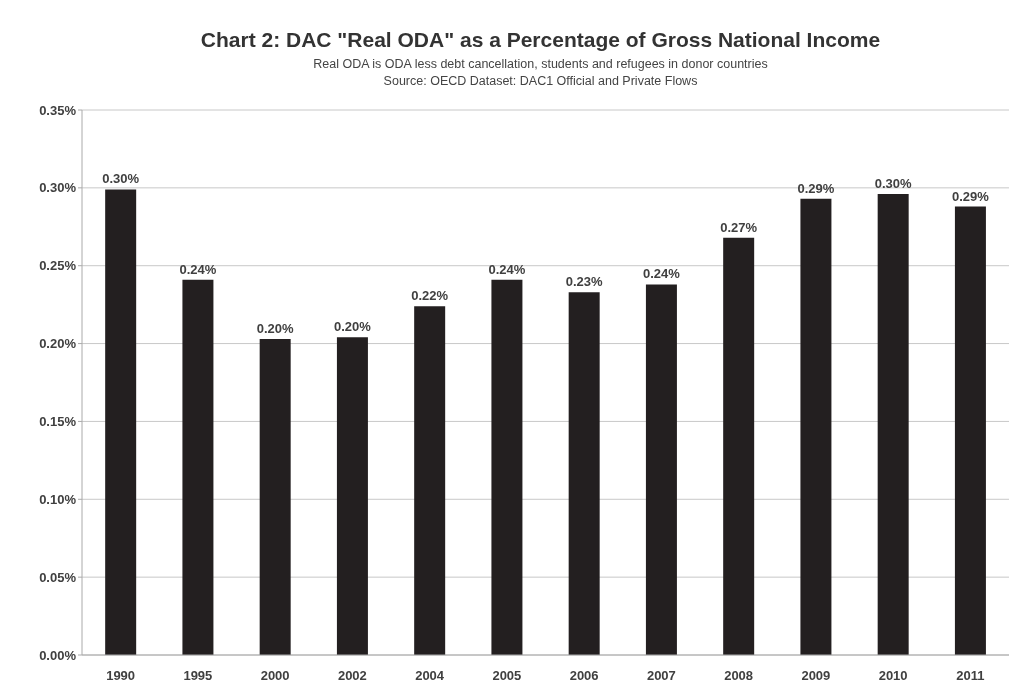  Describe the element at coordinates (507, 676) in the screenshot. I see `x-tick-label: 2005` at that location.